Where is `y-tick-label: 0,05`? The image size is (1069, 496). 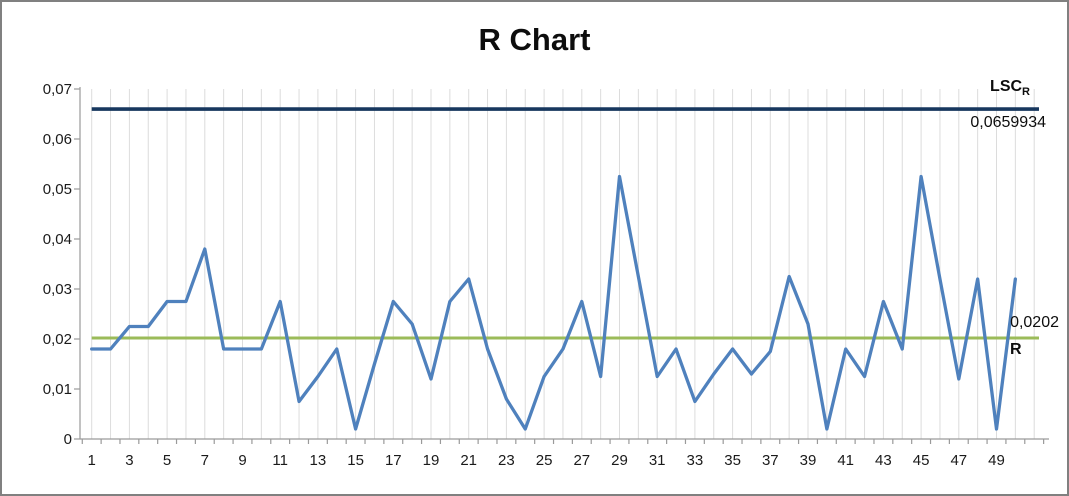 y-tick-label: 0,05 is located at coordinates (57, 189).